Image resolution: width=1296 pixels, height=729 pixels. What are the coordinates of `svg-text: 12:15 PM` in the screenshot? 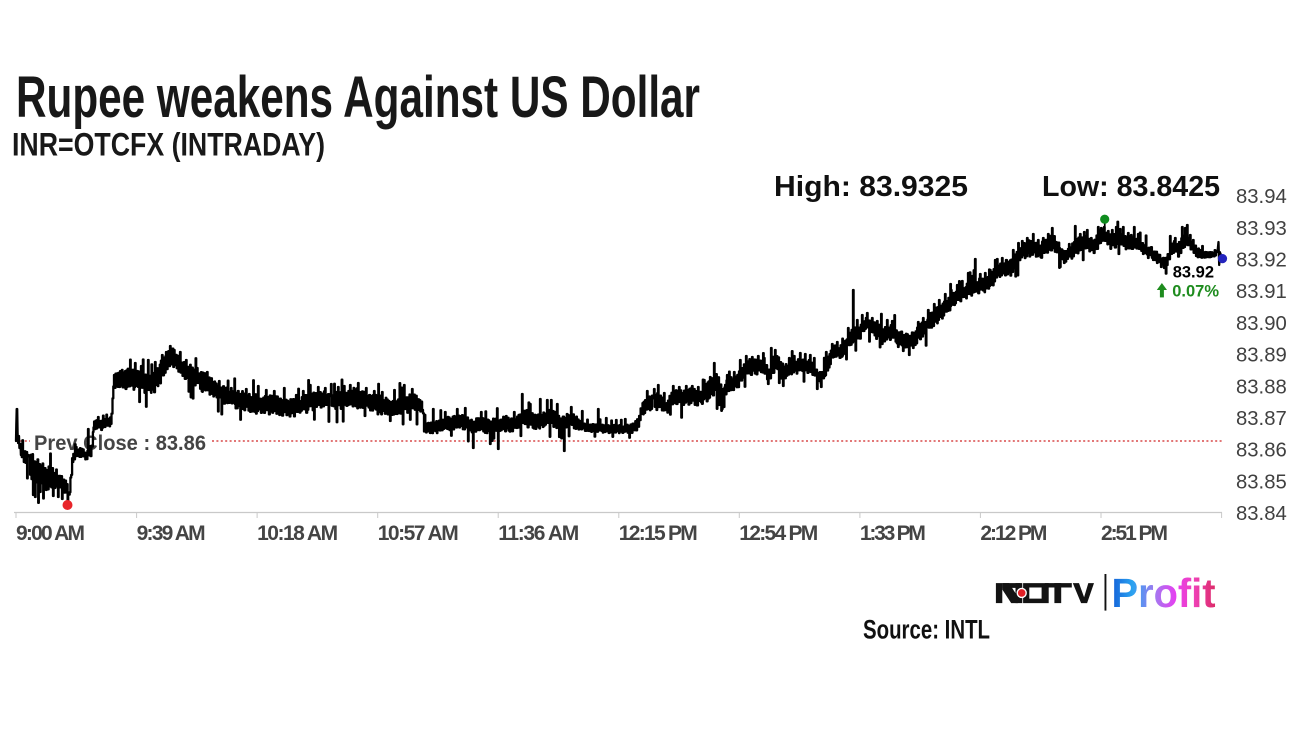 It's located at (658, 533).